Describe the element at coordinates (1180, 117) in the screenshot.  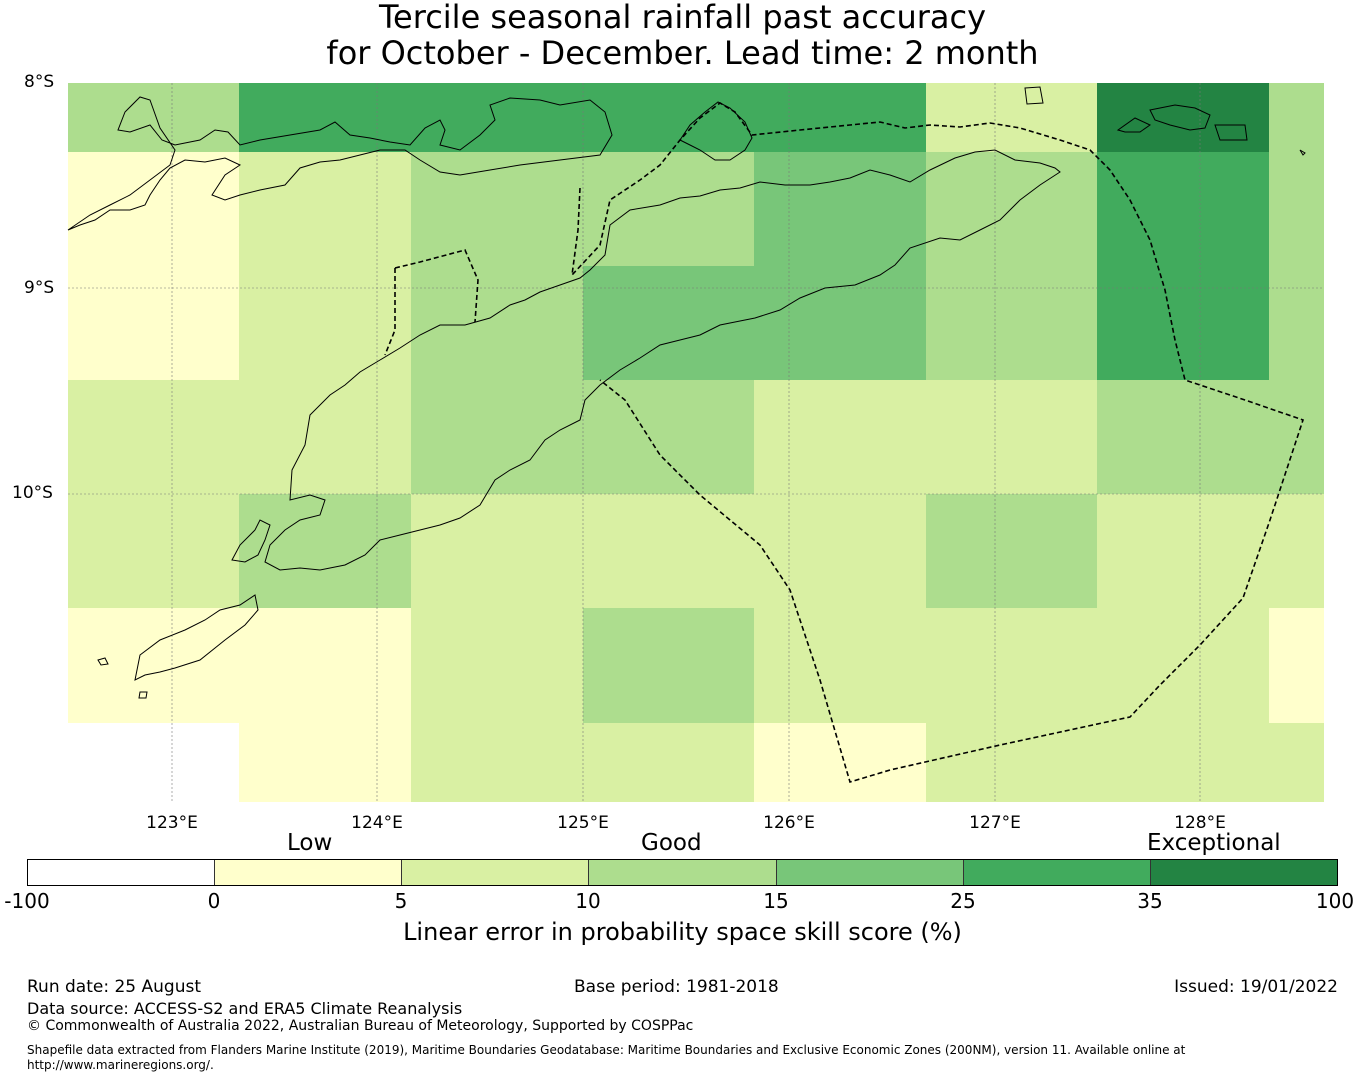
I see `coastline-leti` at that location.